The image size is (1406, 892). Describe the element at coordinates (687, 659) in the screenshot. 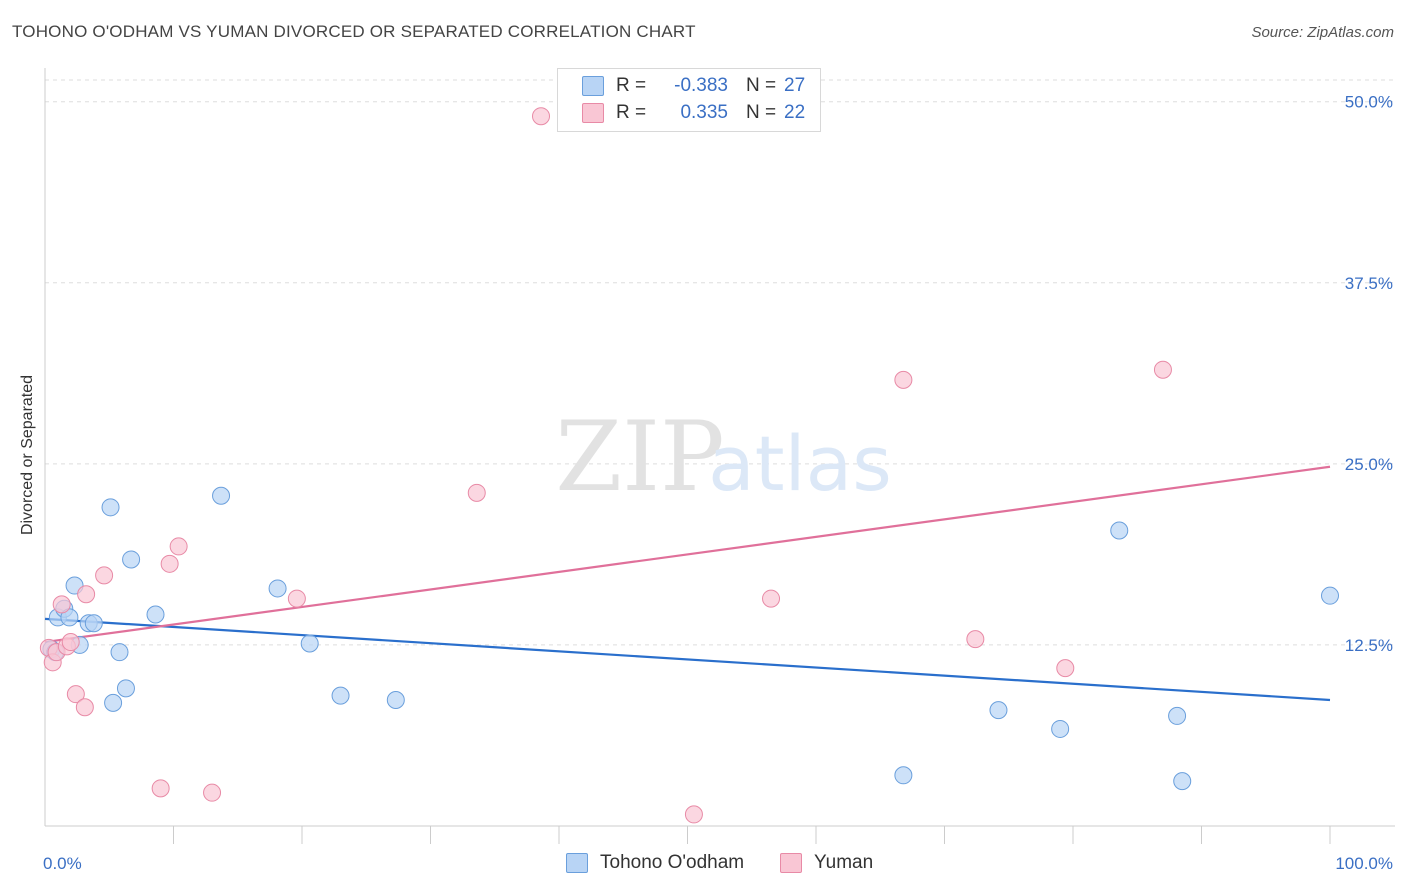

I see `trend-line` at that location.